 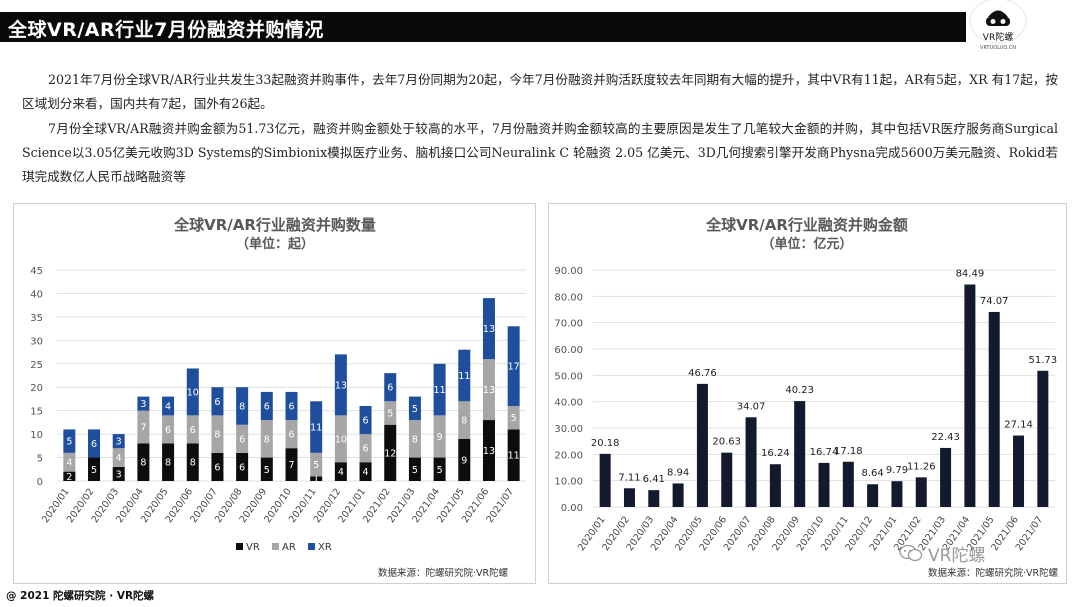 I want to click on data-label-xr-14: 5, so click(x=415, y=409).